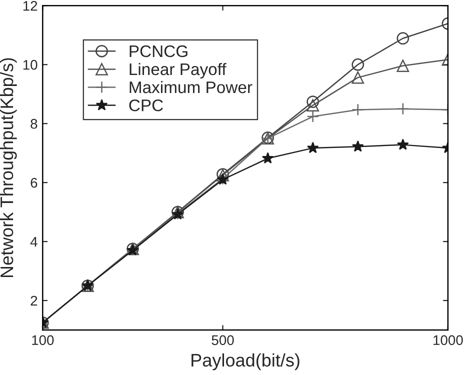  Describe the element at coordinates (159, 51) in the screenshot. I see `legend-label: PCNCG` at that location.